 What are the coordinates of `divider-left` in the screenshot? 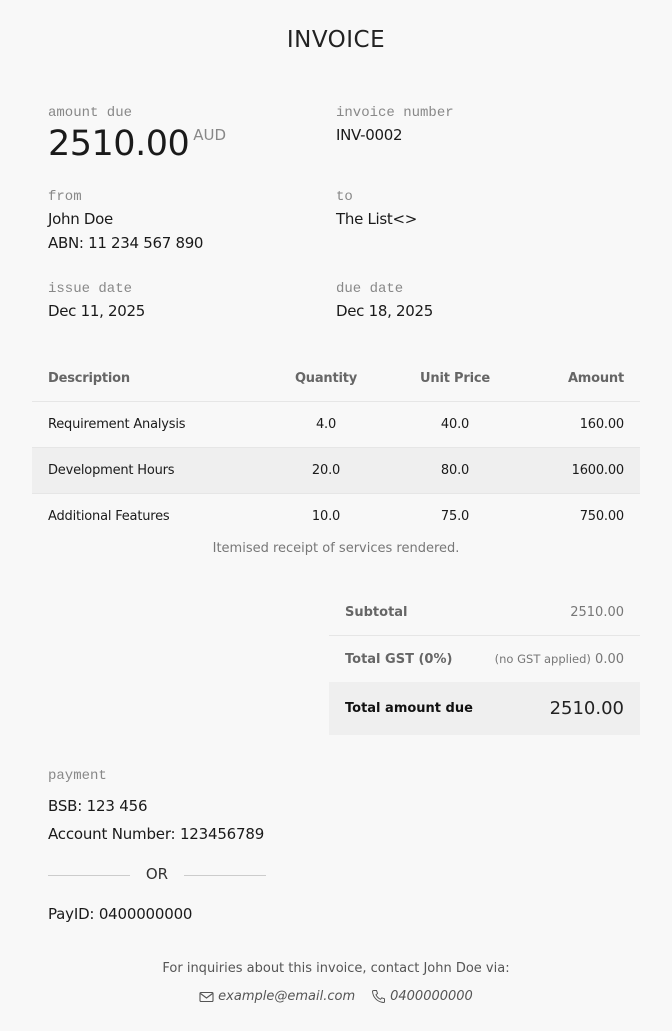 It's located at (89, 875).